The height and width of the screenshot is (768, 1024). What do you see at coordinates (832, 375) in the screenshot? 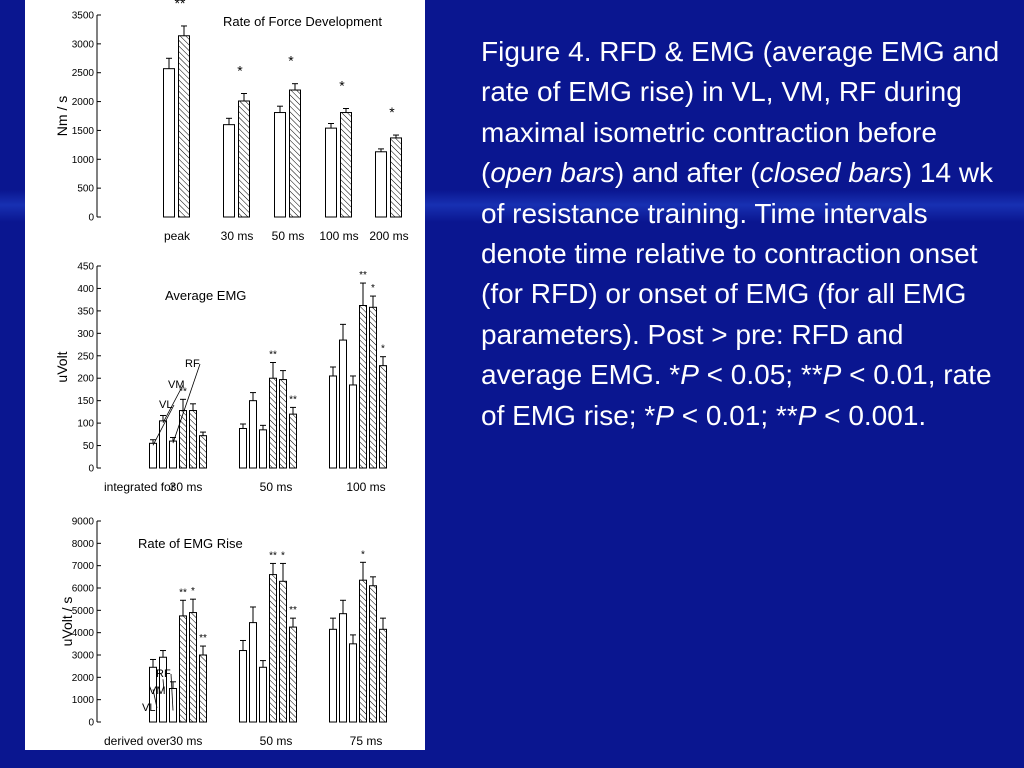
I see `caption-p-2: P` at bounding box center [832, 375].